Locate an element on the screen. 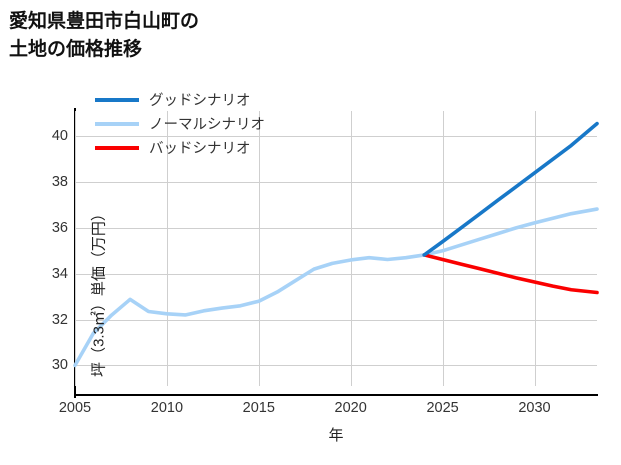 Image resolution: width=621 pixels, height=465 pixels. legend-item-2: ノーマルシナリオ is located at coordinates (180, 124).